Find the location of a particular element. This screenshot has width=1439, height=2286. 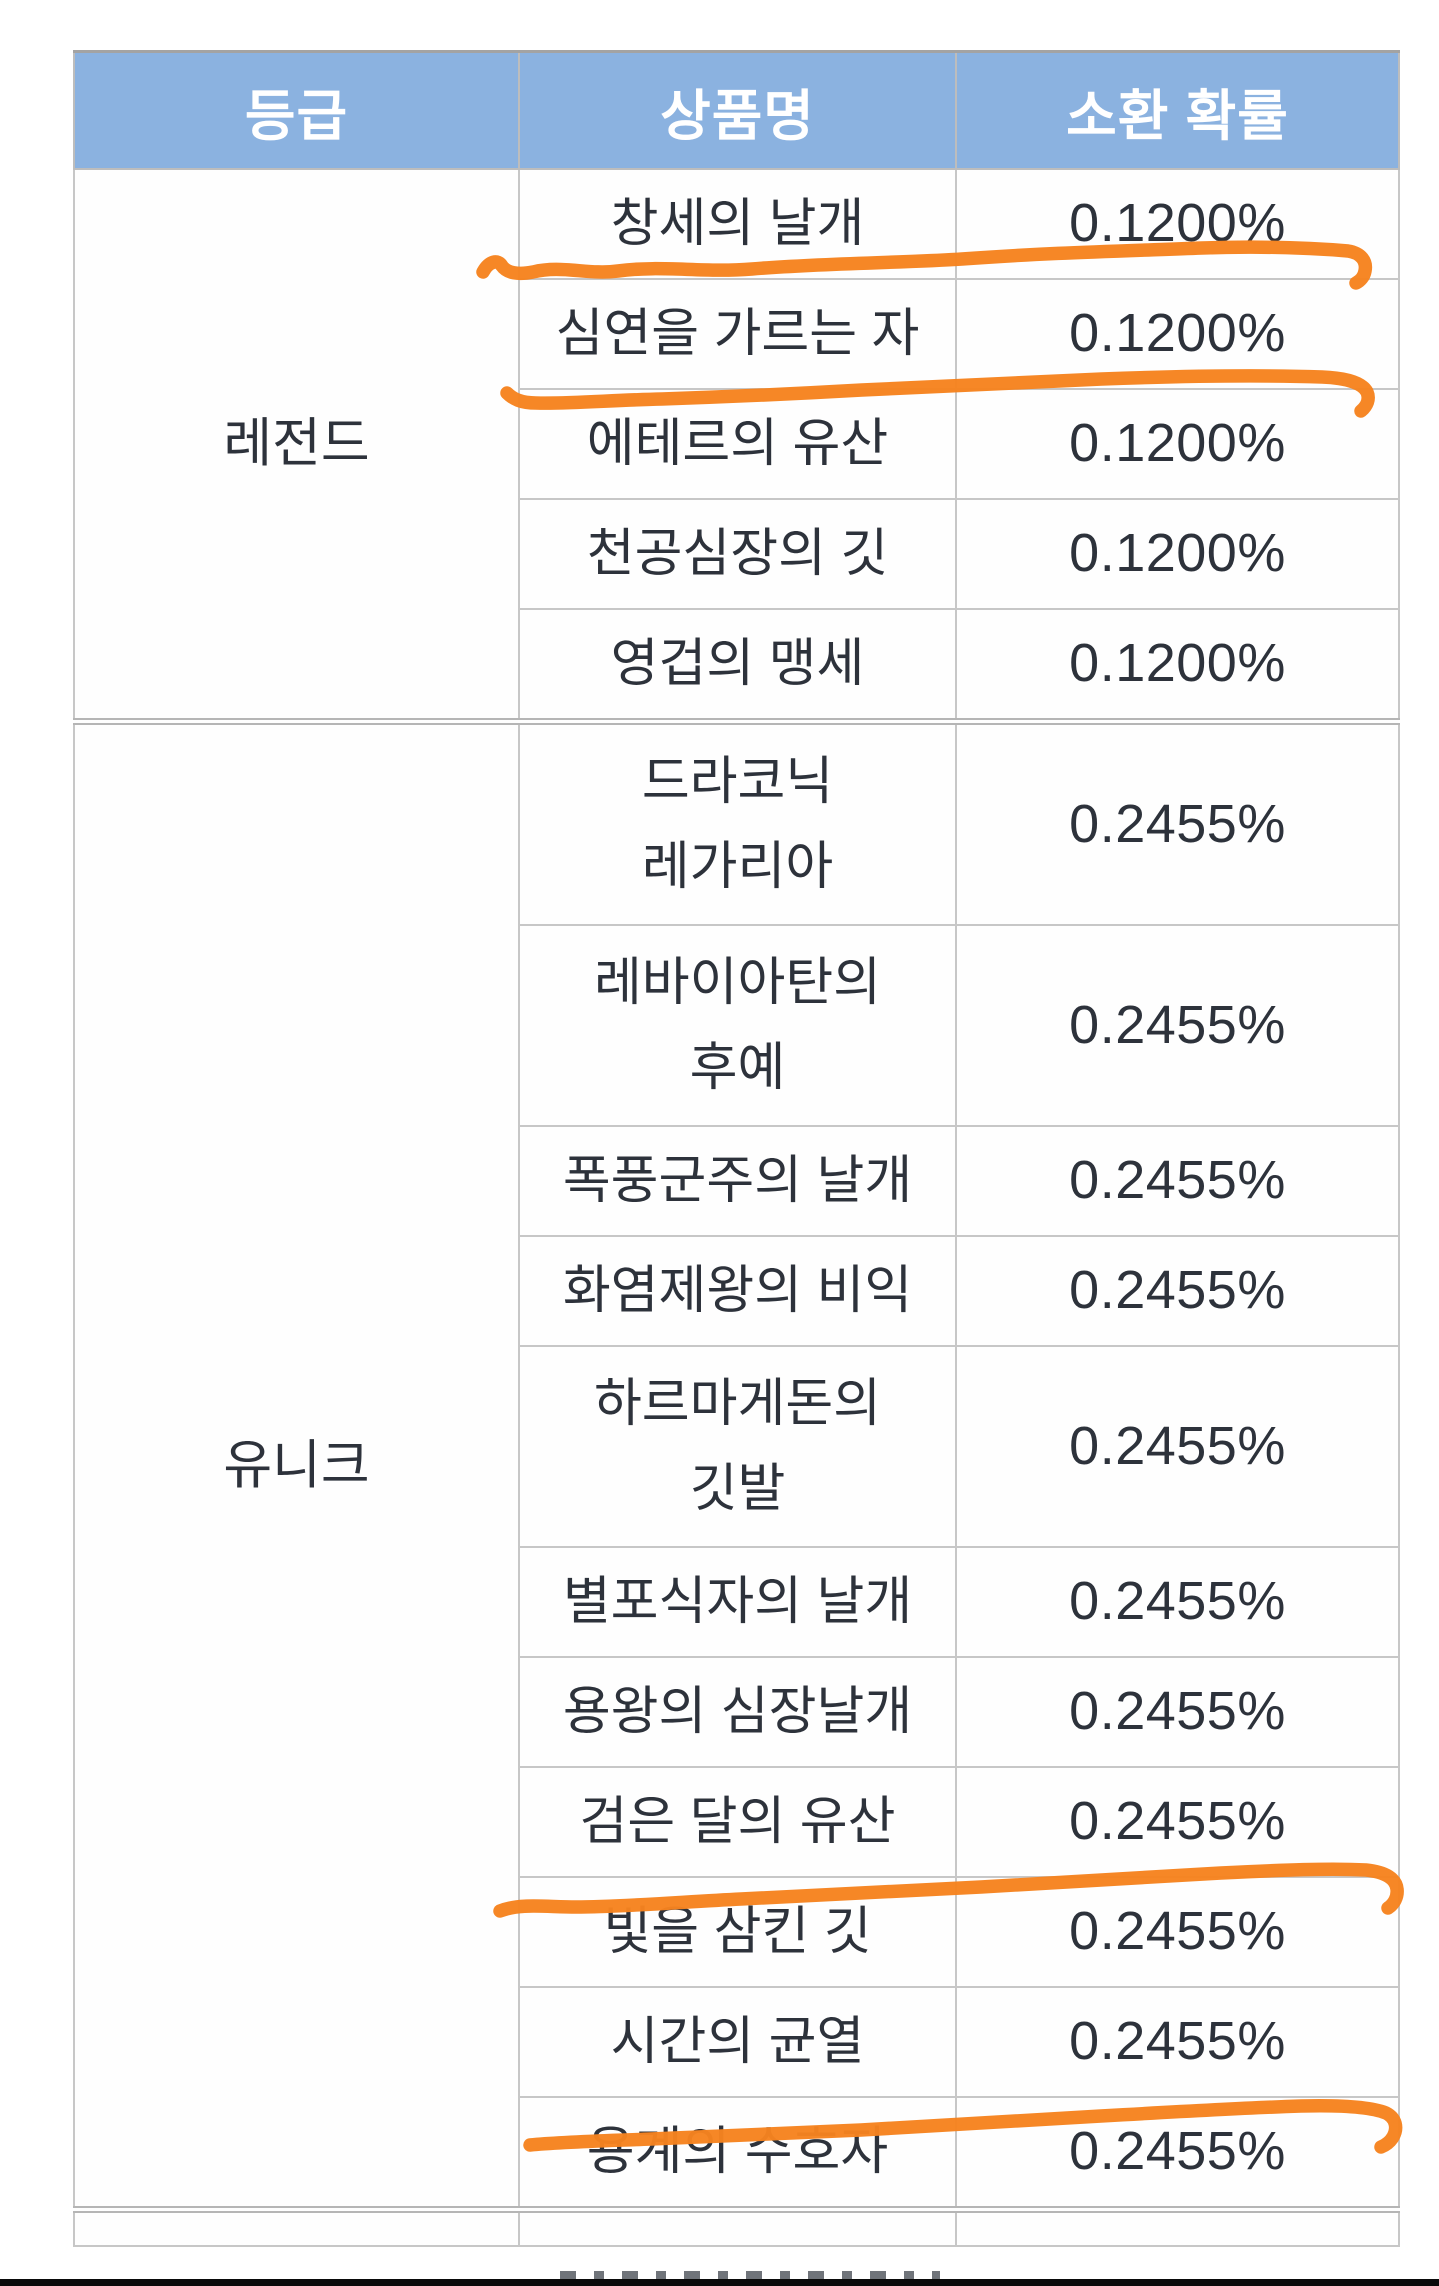

table-row: 별포식자의 날개 0.2455% is located at coordinates (737, 1602).